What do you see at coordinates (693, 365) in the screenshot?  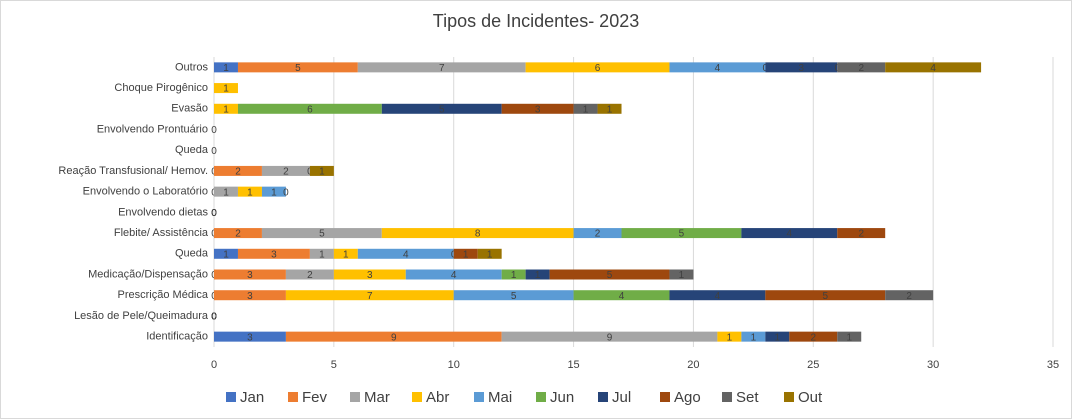 I see `x-tick-label: 20` at bounding box center [693, 365].